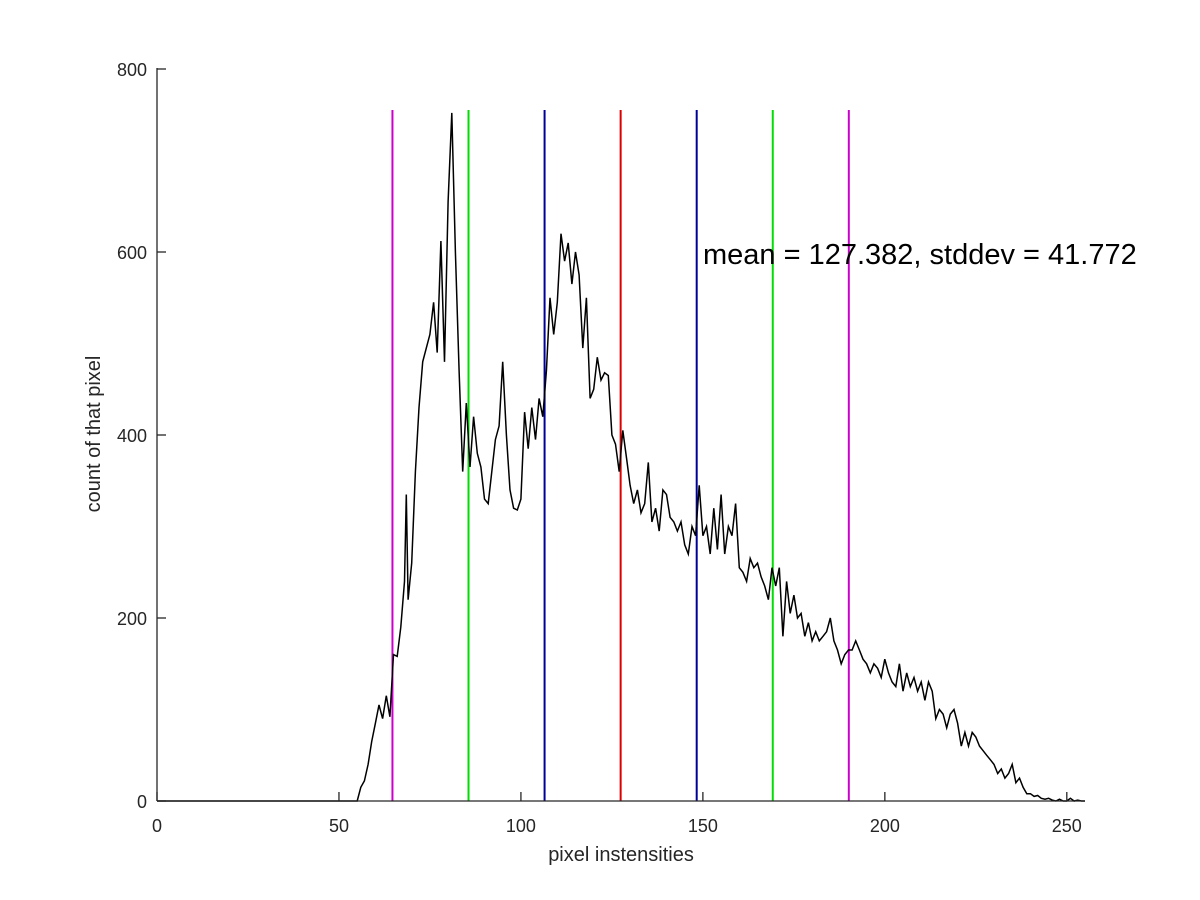  I want to click on x-axis-label: pixel instensities, so click(621, 855).